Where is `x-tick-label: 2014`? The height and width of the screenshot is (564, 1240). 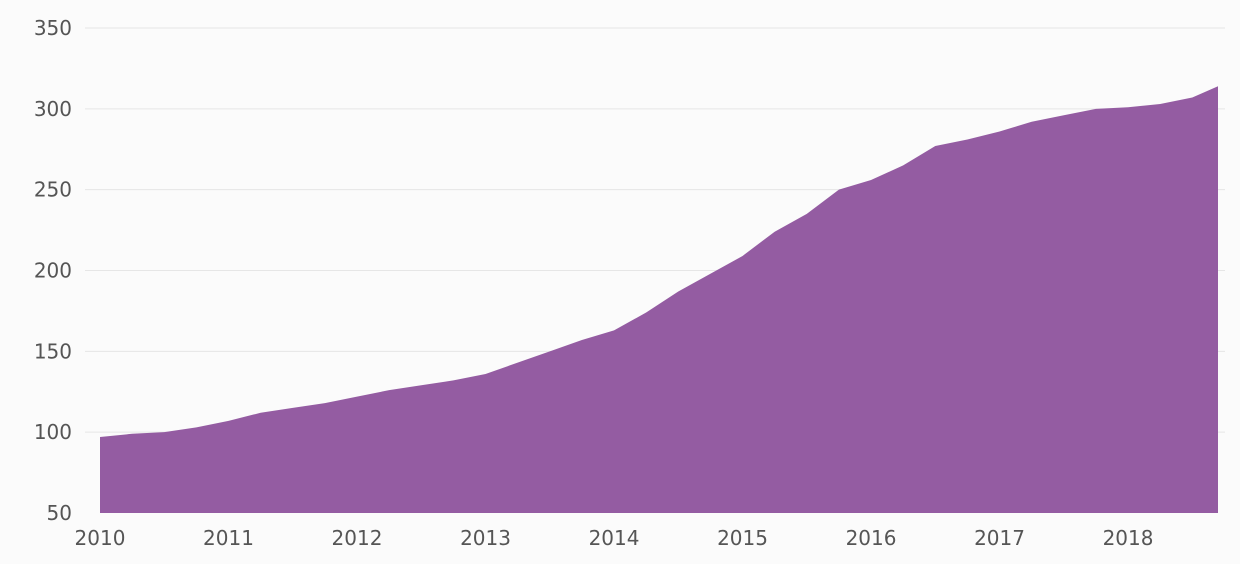
x-tick-label: 2014 is located at coordinates (614, 538).